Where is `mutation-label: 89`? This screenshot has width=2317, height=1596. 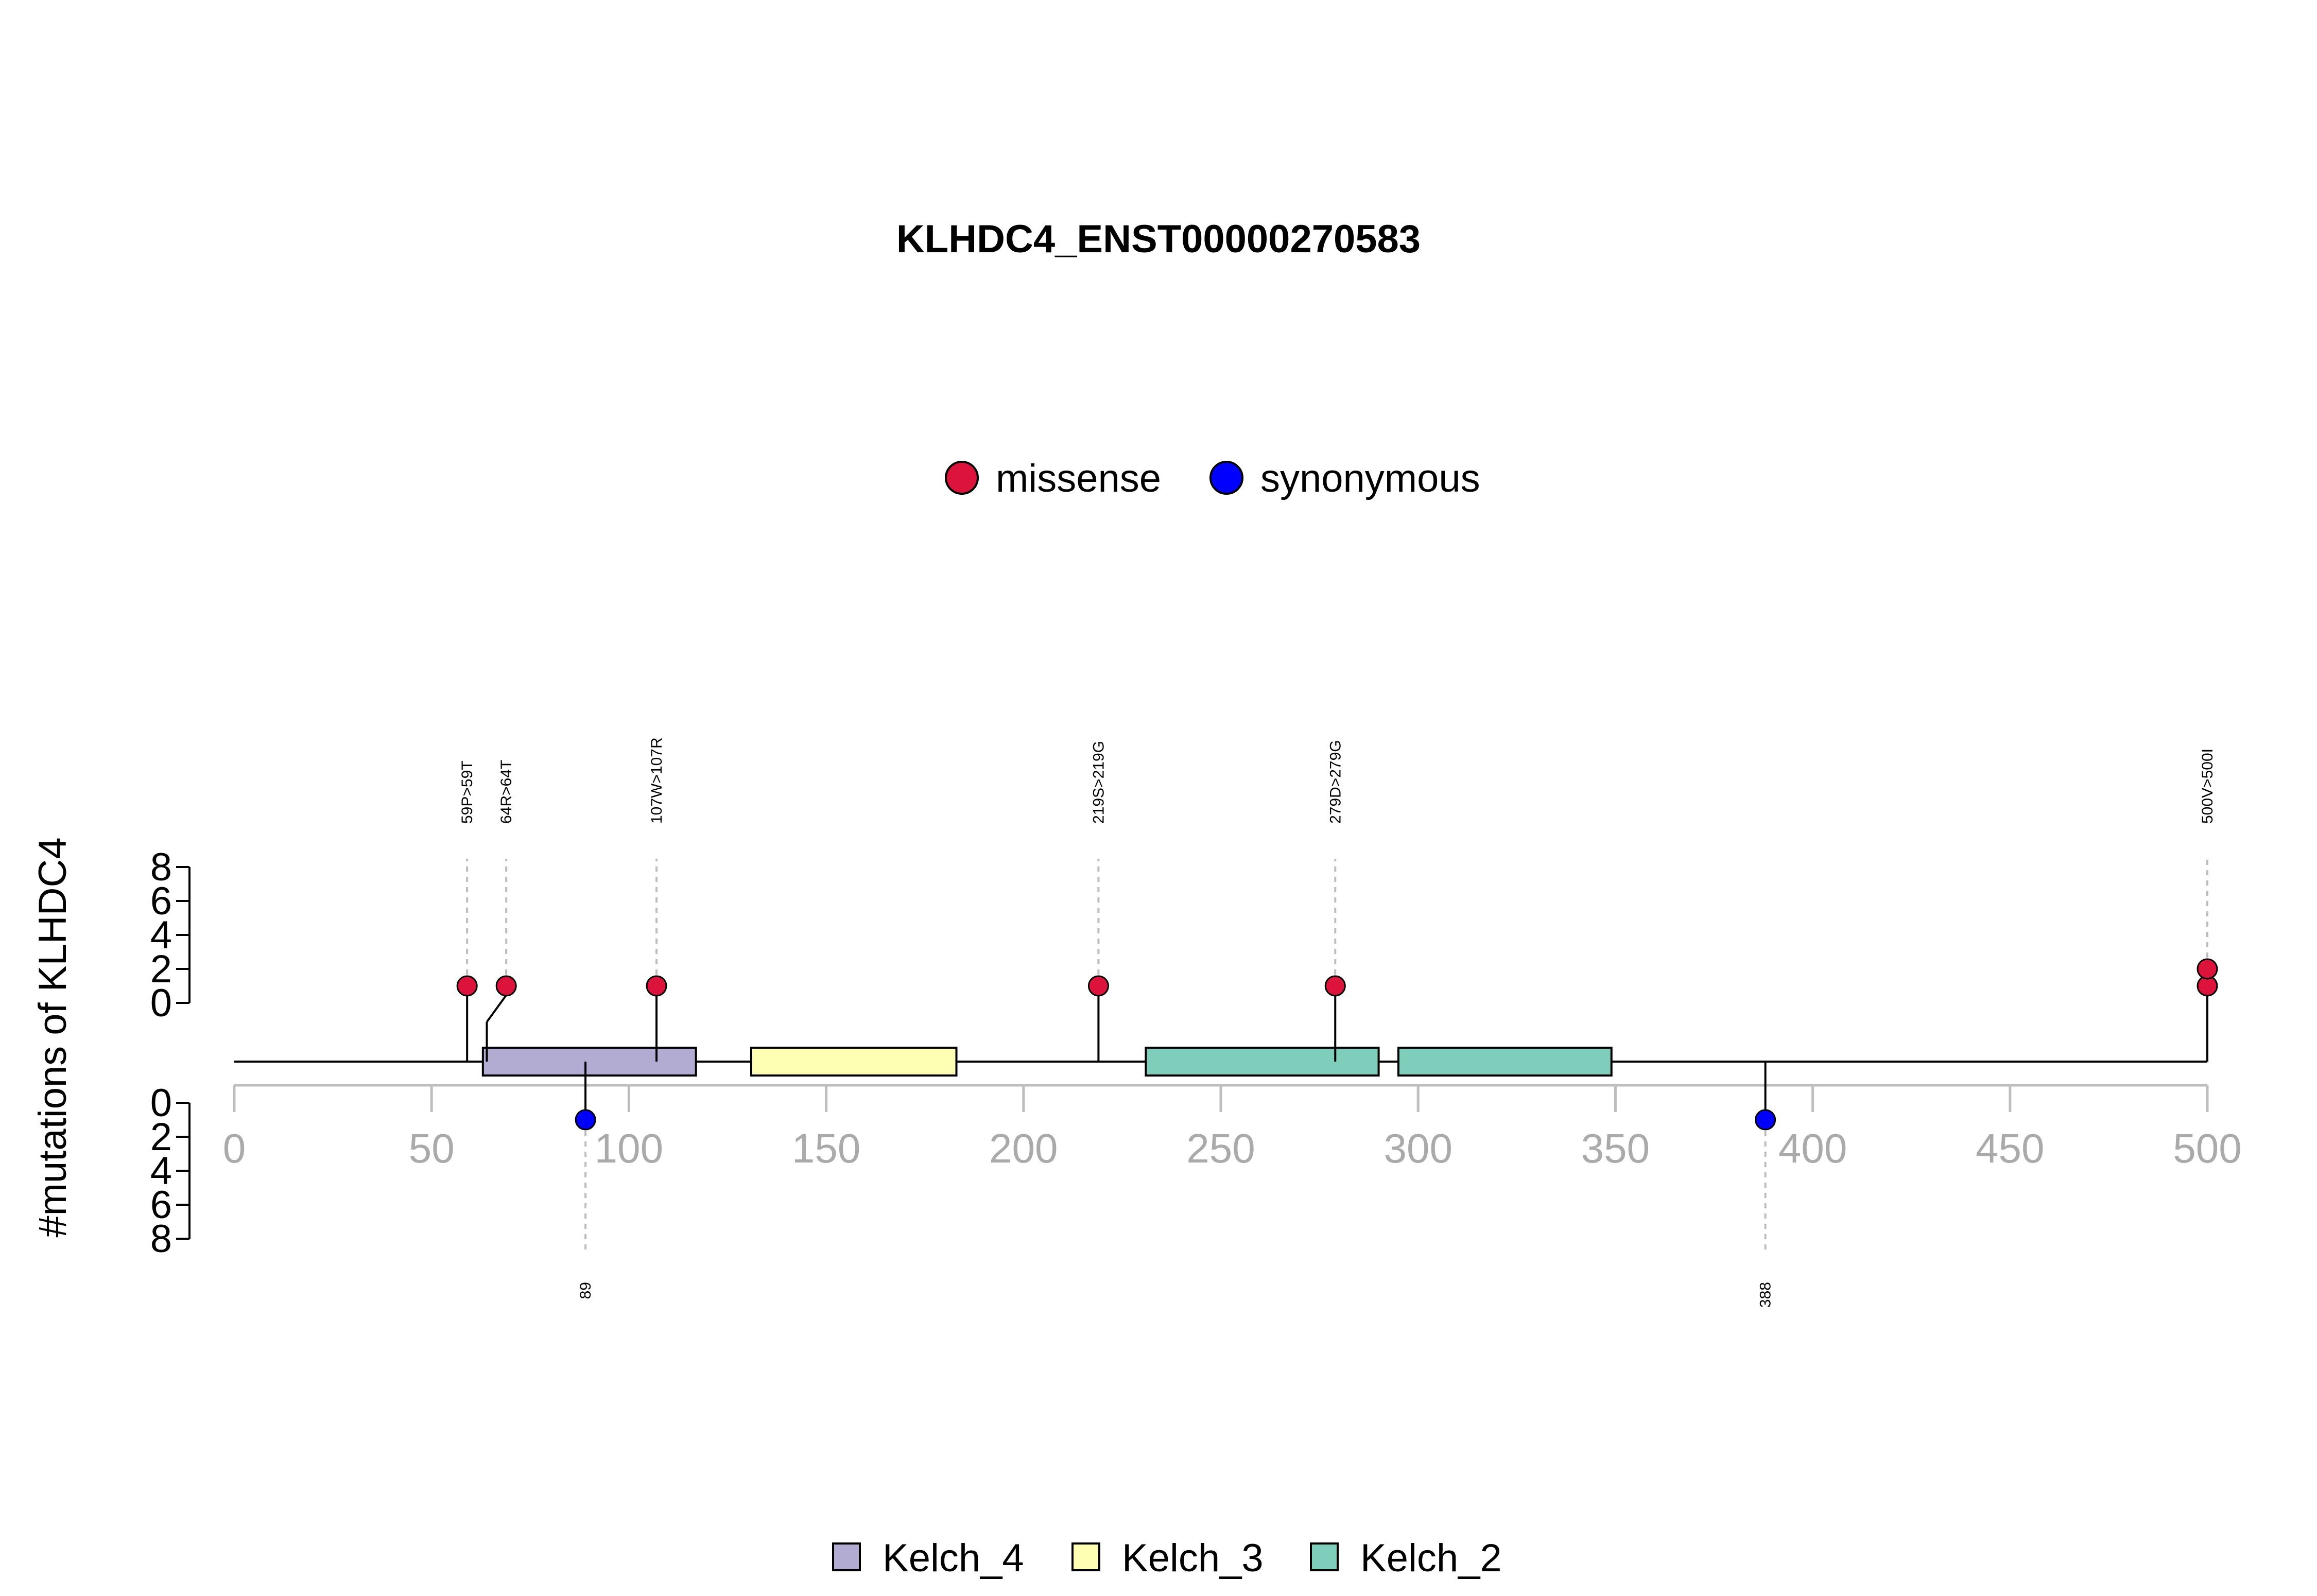
mutation-label: 89 is located at coordinates (585, 1290).